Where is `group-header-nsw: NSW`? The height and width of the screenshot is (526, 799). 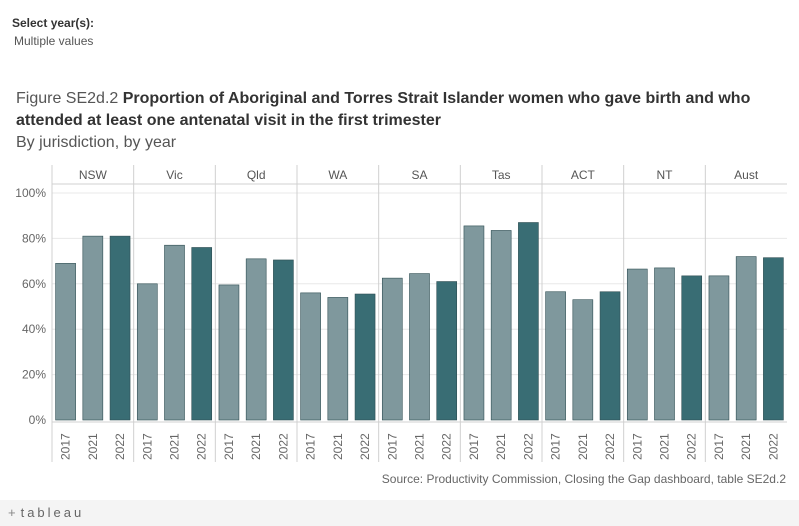
group-header-nsw: NSW is located at coordinates (93, 175).